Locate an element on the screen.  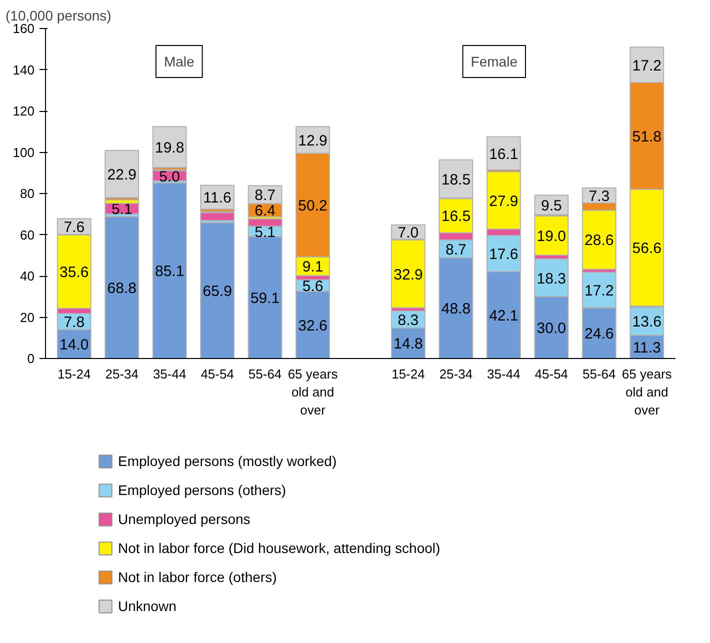
y-tick-label: 120 is located at coordinates (23, 111).